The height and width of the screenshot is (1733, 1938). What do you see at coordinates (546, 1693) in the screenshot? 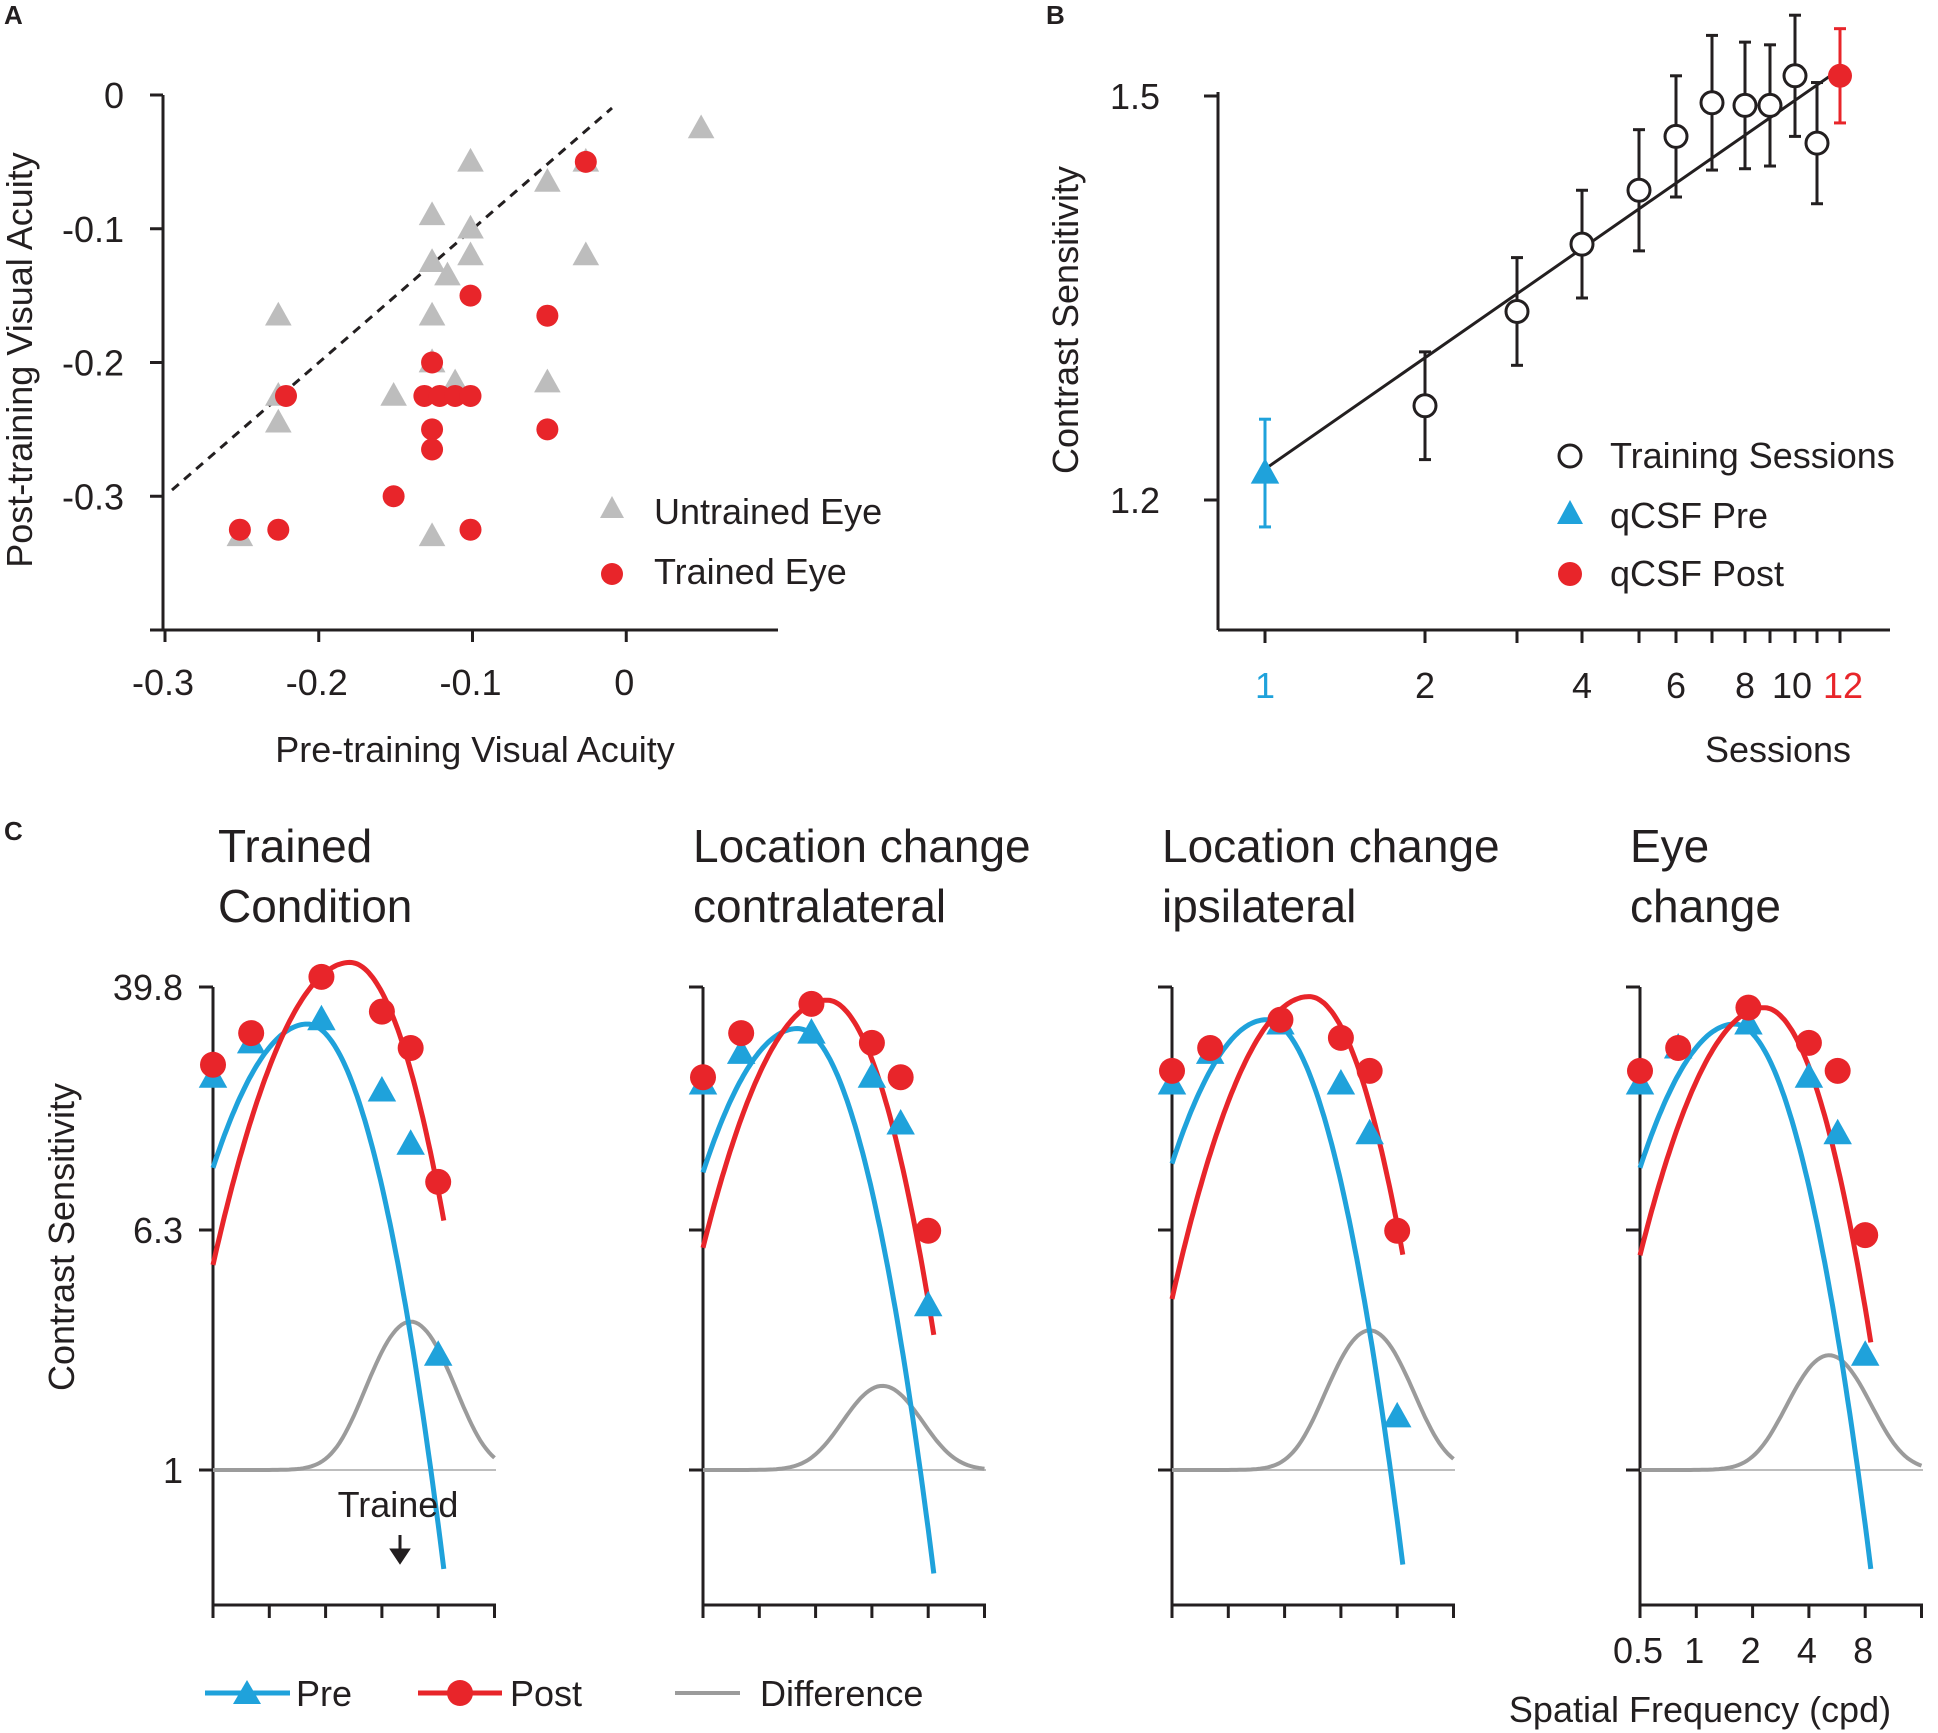
I see `c-legend-post-label: Post` at bounding box center [546, 1693].